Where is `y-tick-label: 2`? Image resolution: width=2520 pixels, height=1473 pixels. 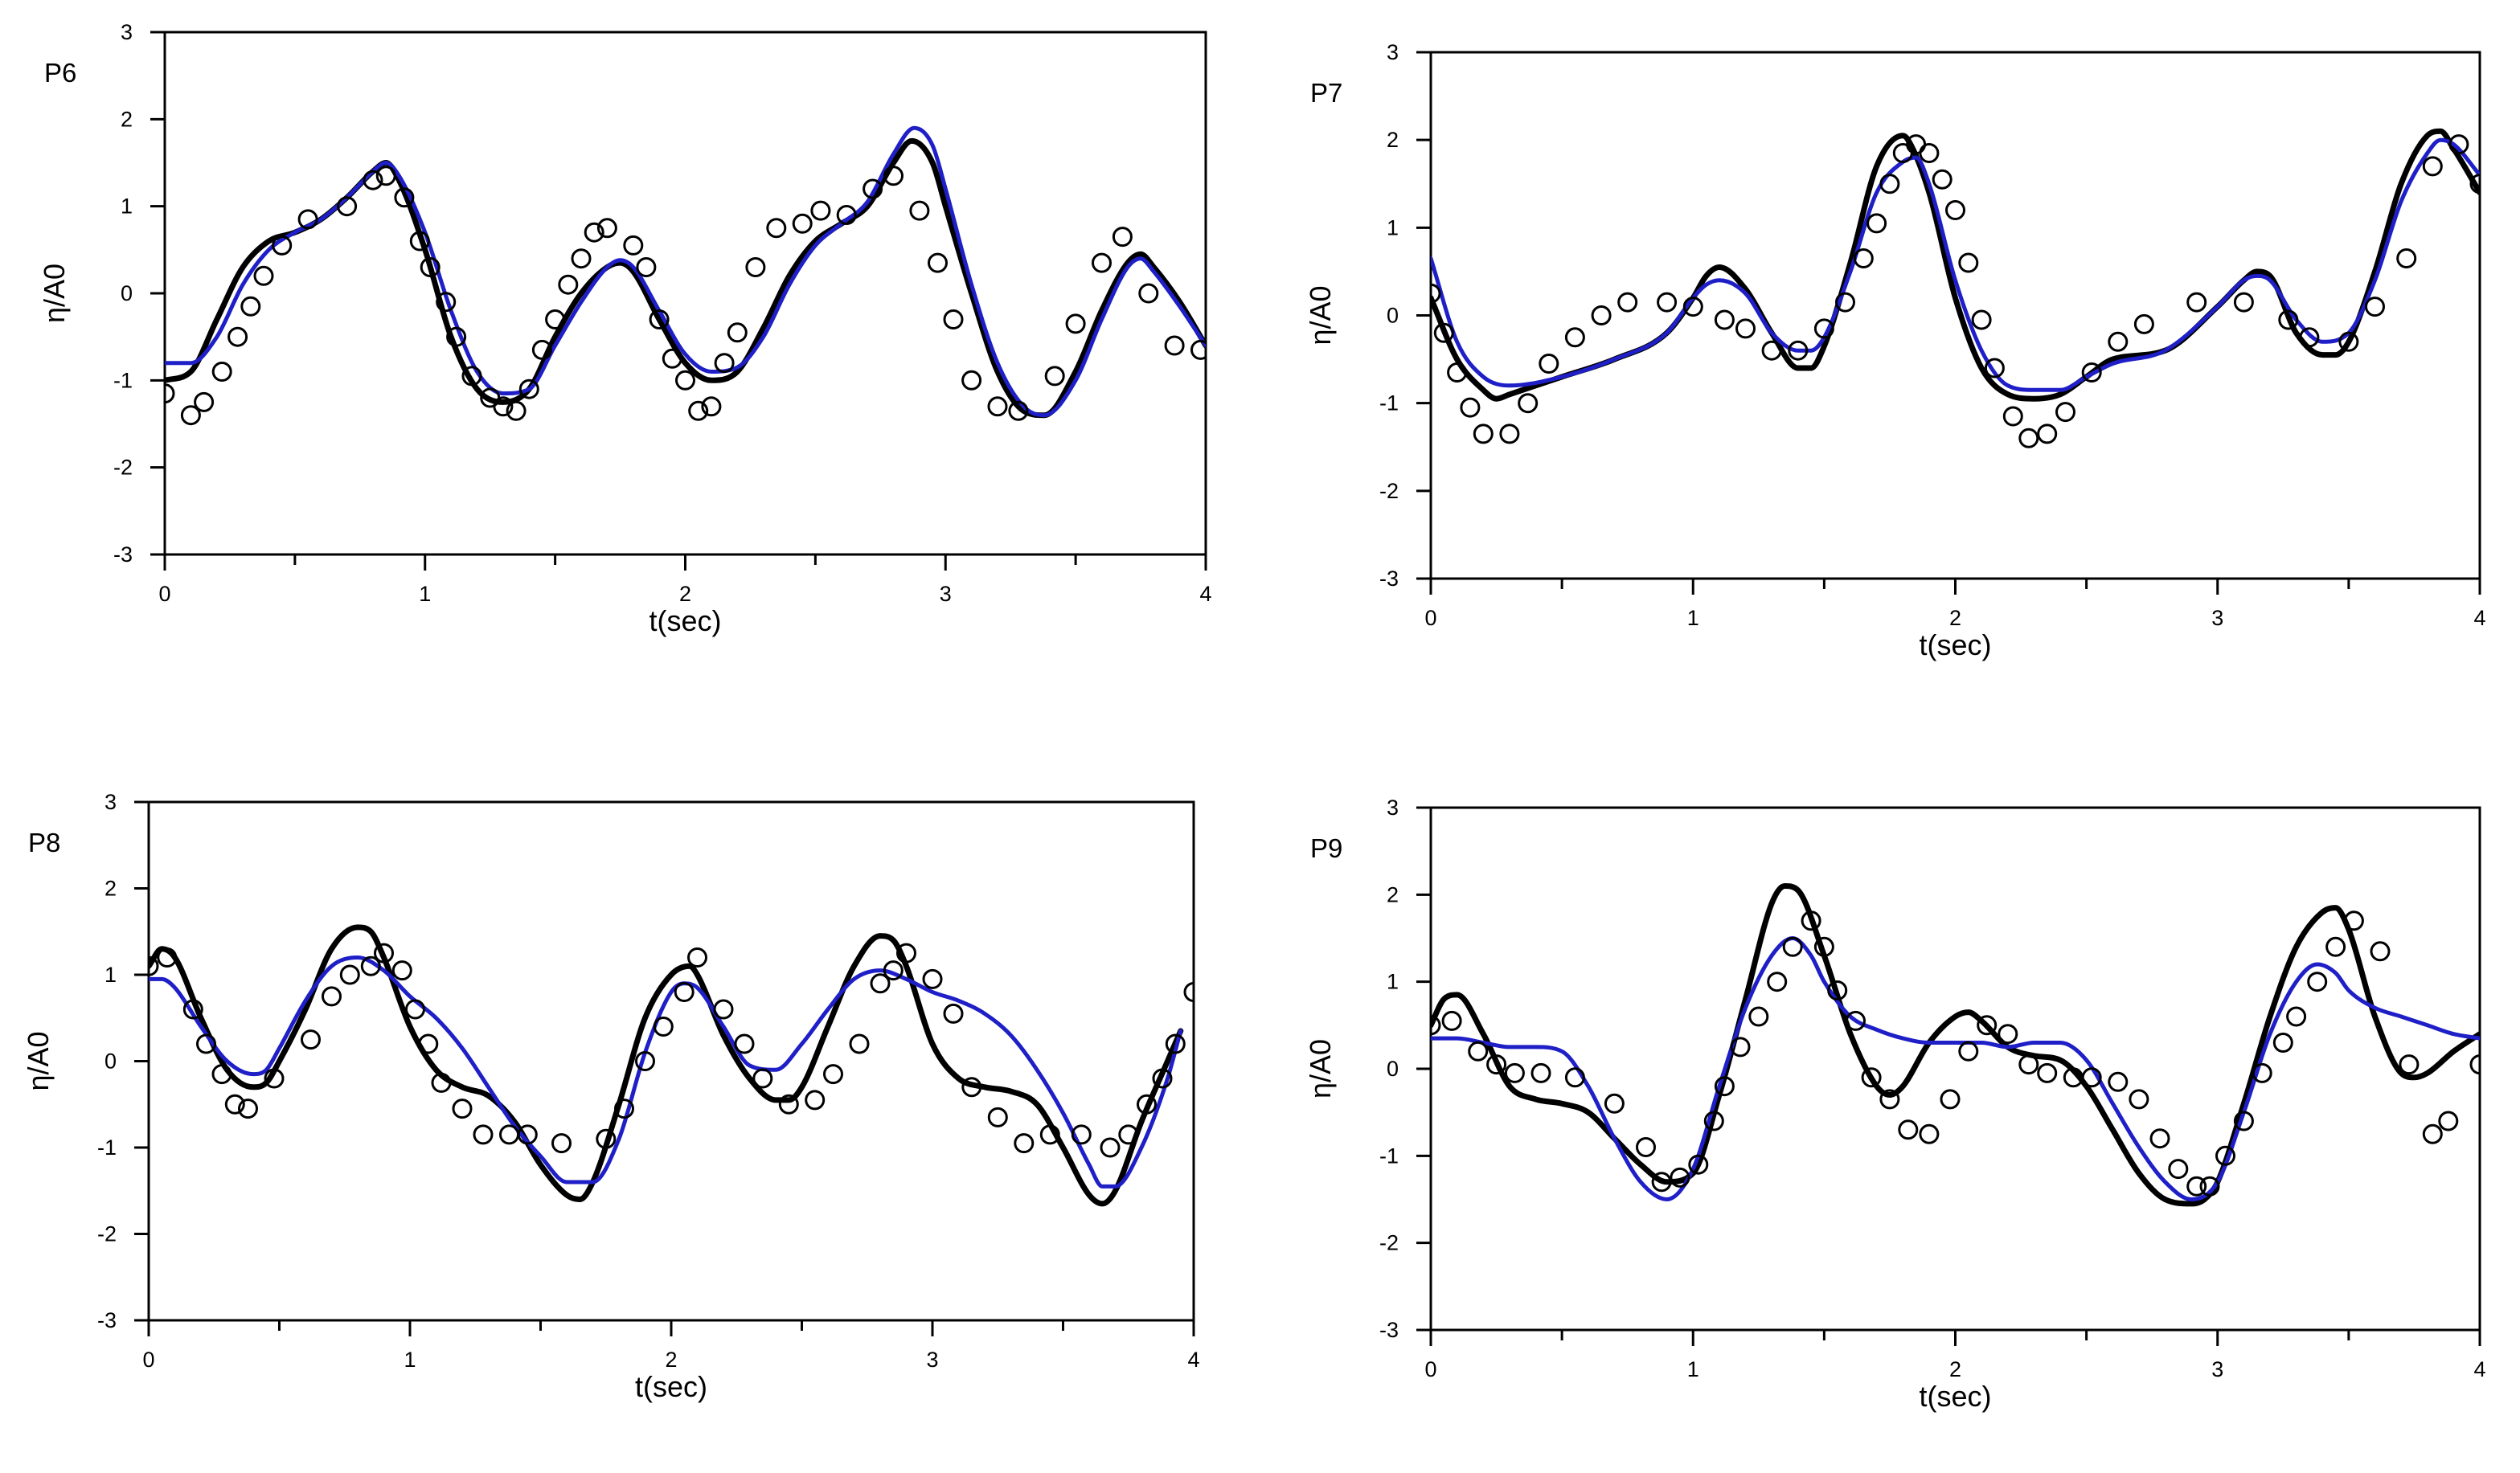
y-tick-label: 2 is located at coordinates (1393, 140).